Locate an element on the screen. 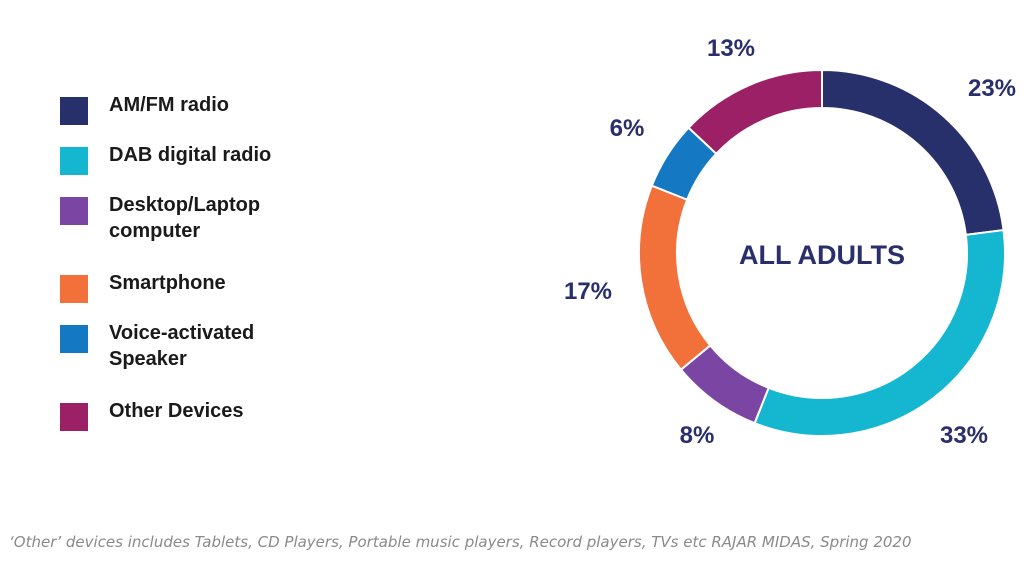  slice-percent-label: 17% is located at coordinates (588, 291).